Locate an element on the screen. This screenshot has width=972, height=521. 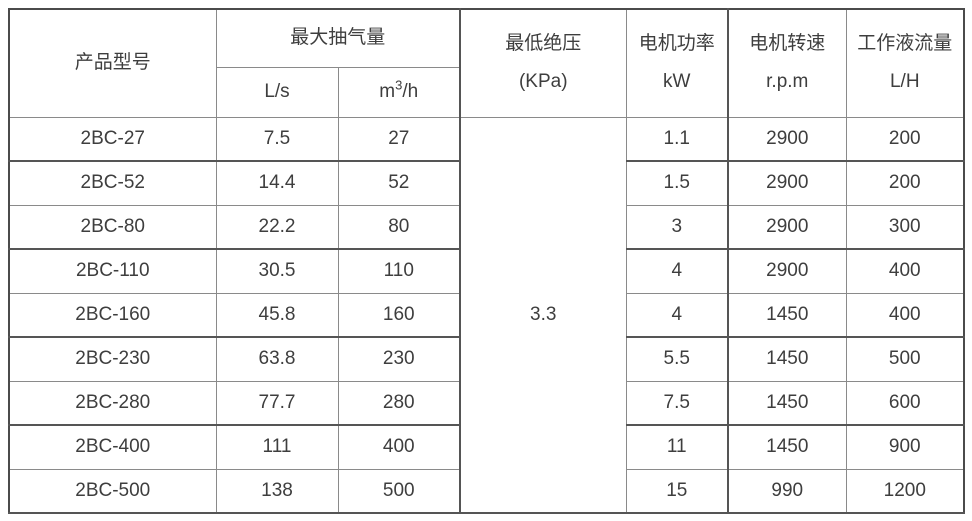
cell-kw: 1.1 is located at coordinates (677, 139).